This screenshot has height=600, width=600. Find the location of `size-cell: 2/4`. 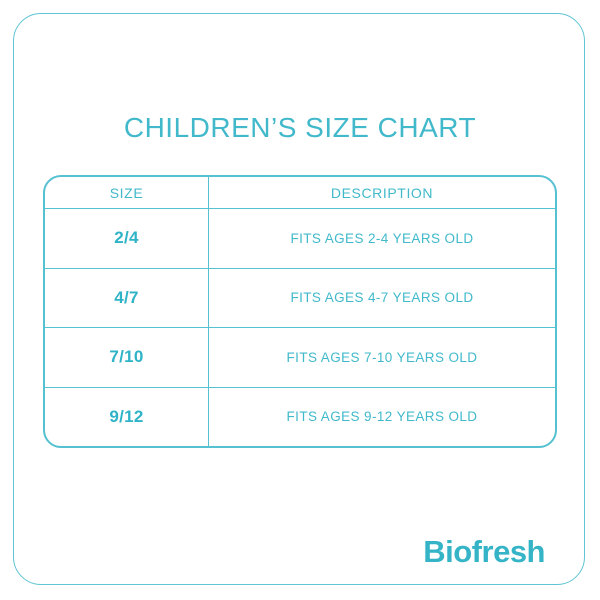

size-cell: 2/4 is located at coordinates (127, 238).